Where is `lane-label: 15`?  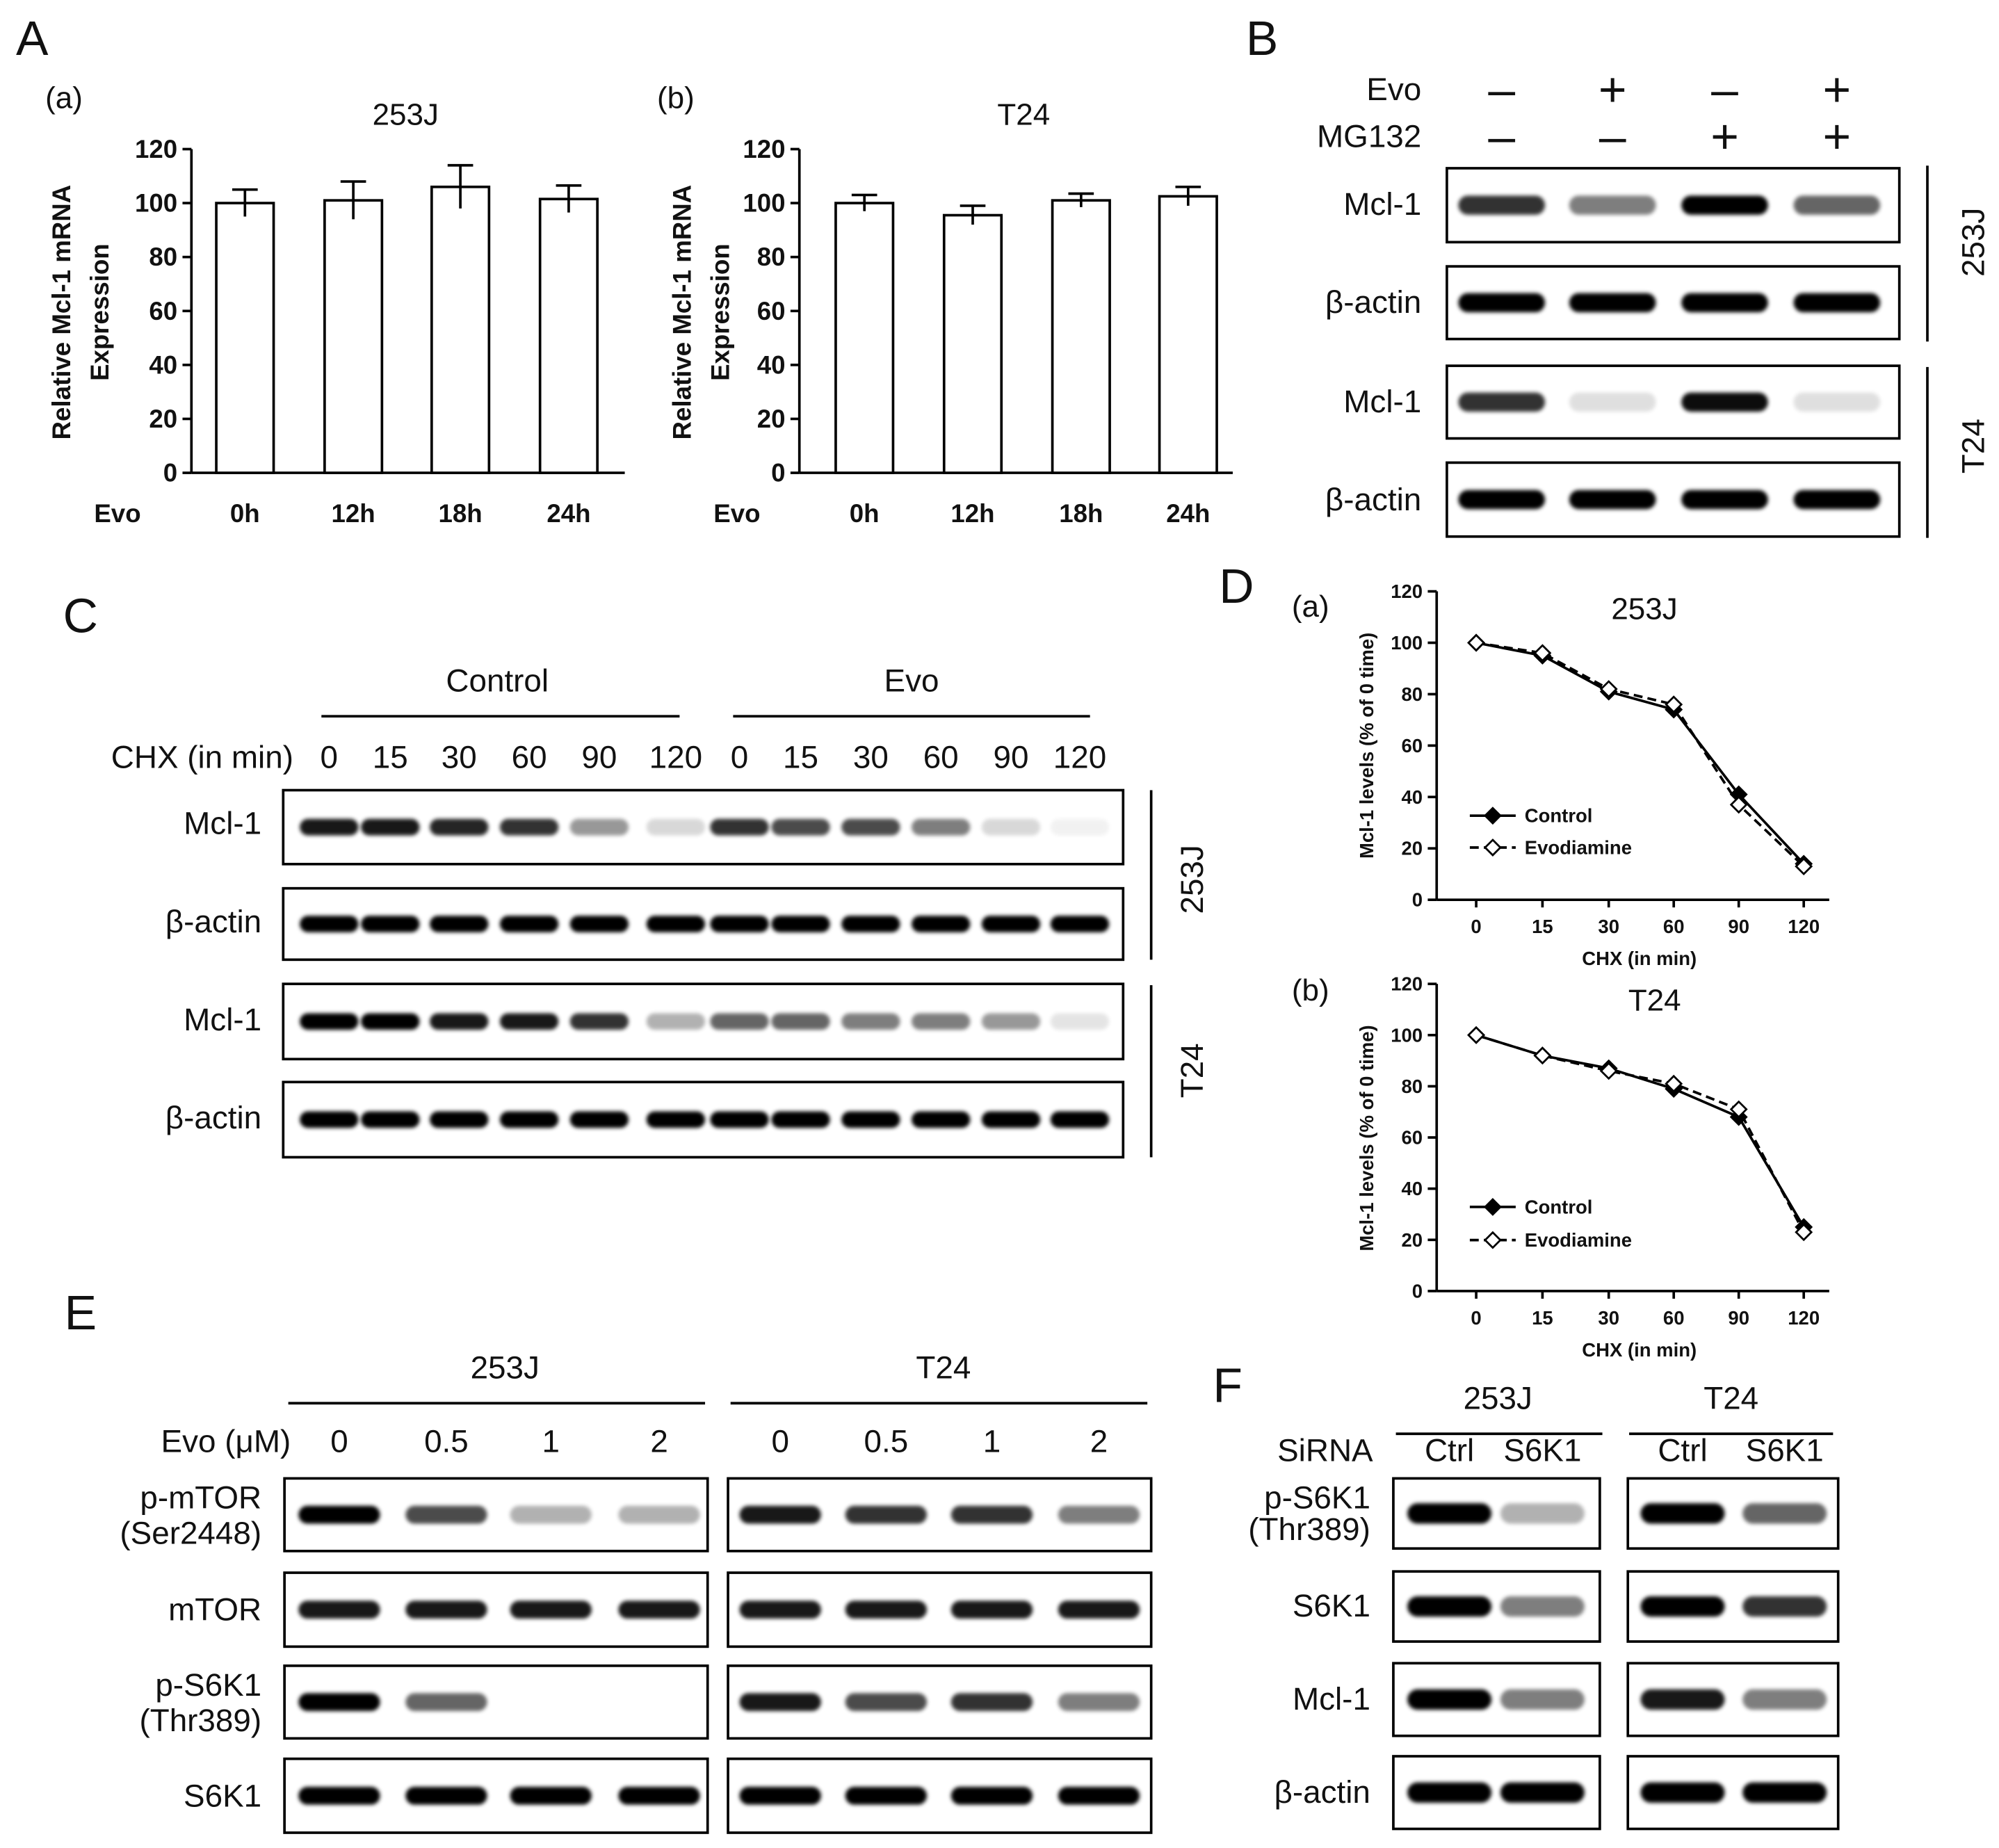
lane-label: 15 is located at coordinates (390, 757).